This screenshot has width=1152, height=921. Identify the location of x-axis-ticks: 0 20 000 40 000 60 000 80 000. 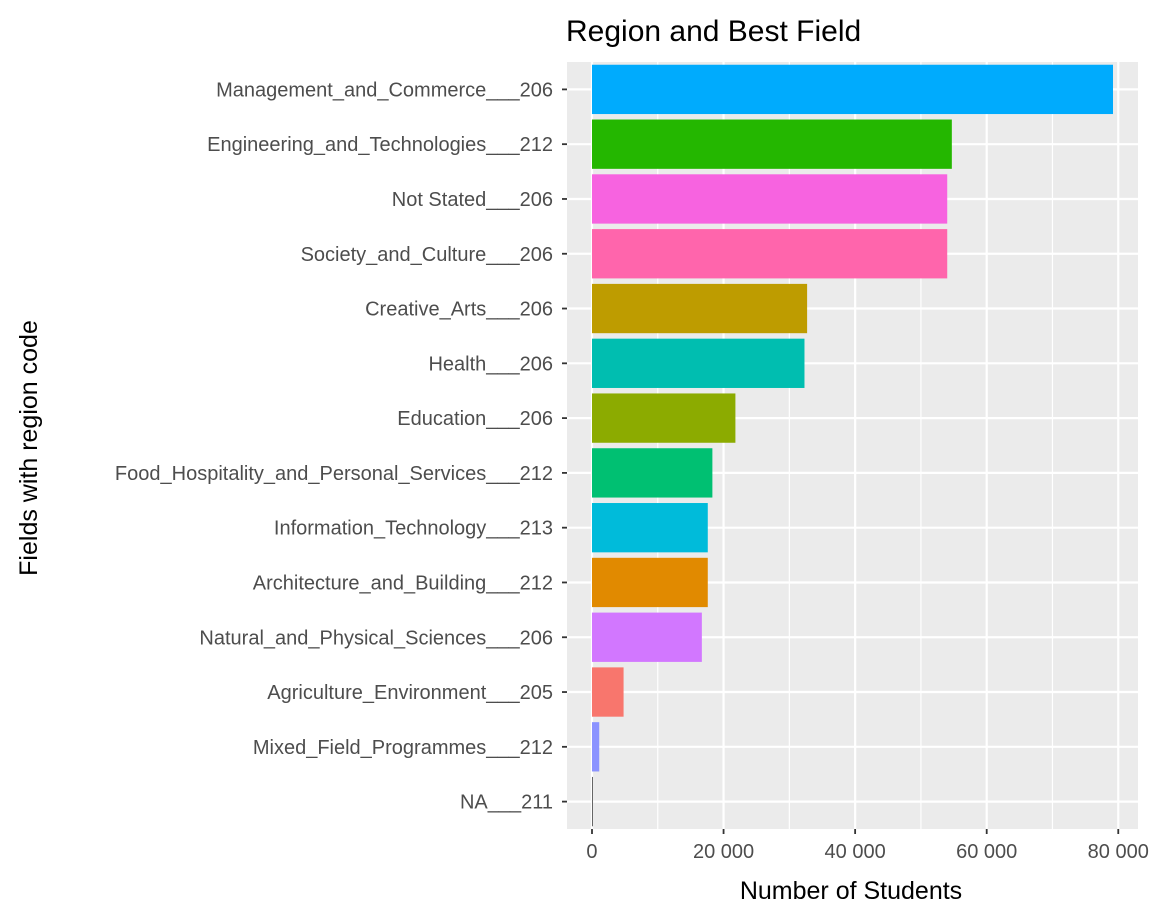
(867, 846).